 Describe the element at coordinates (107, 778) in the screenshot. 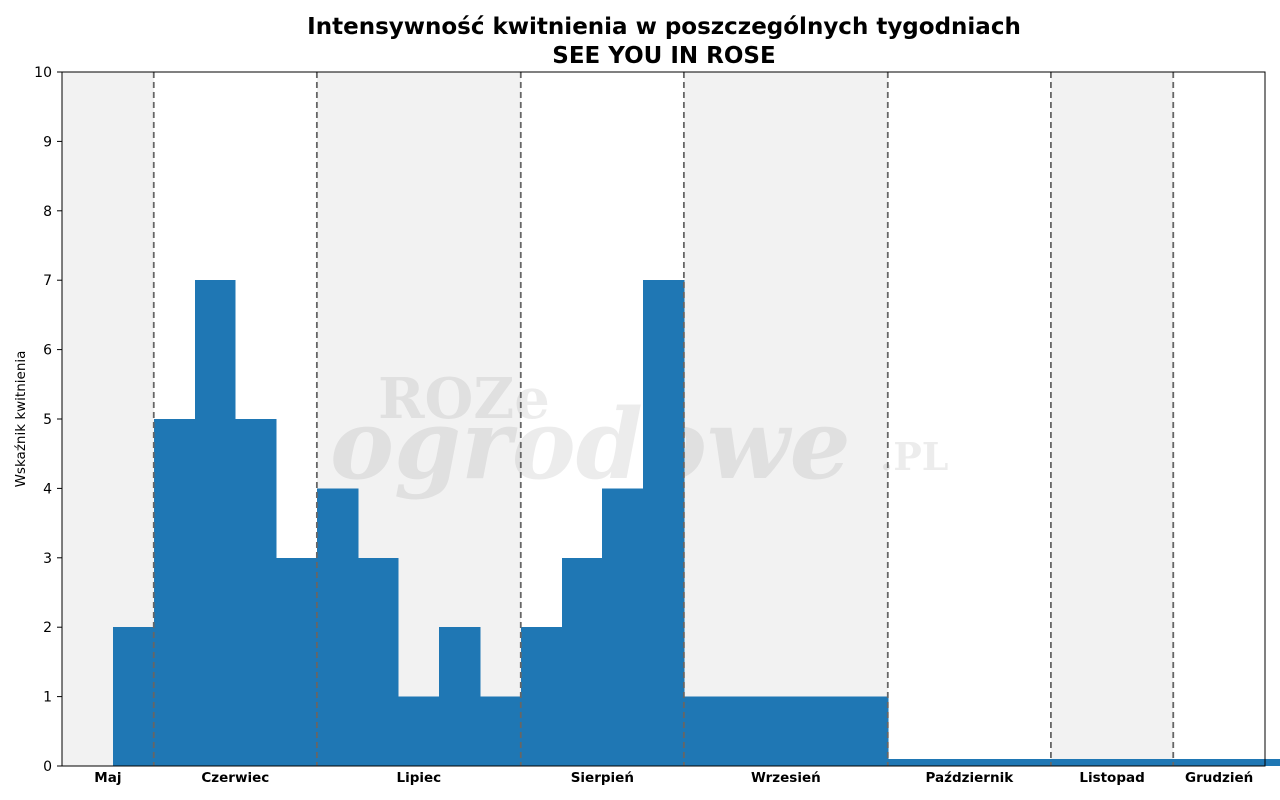

I see `month-label-0: Maj` at that location.